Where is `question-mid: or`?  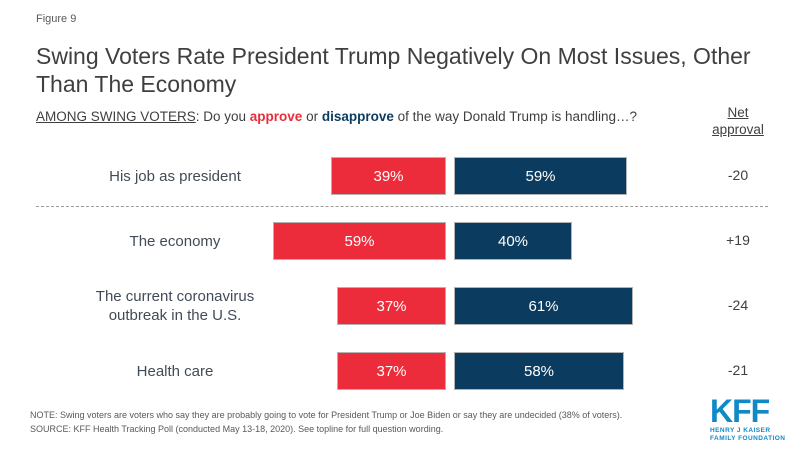 question-mid: or is located at coordinates (312, 116).